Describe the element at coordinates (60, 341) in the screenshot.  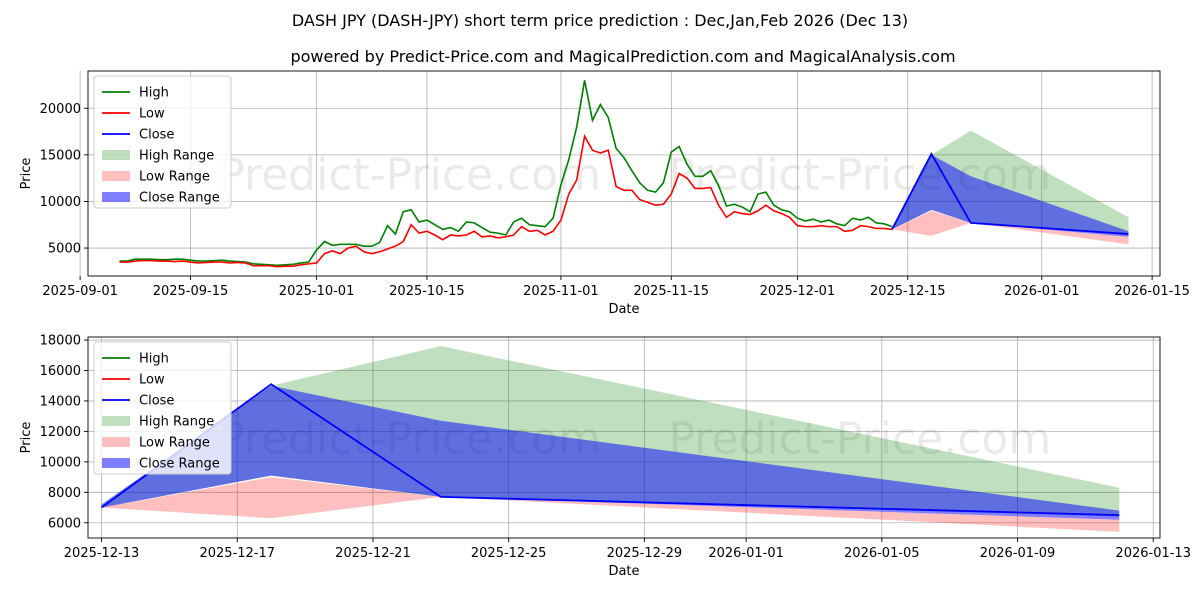
I see `y-tick-label: 18000` at that location.